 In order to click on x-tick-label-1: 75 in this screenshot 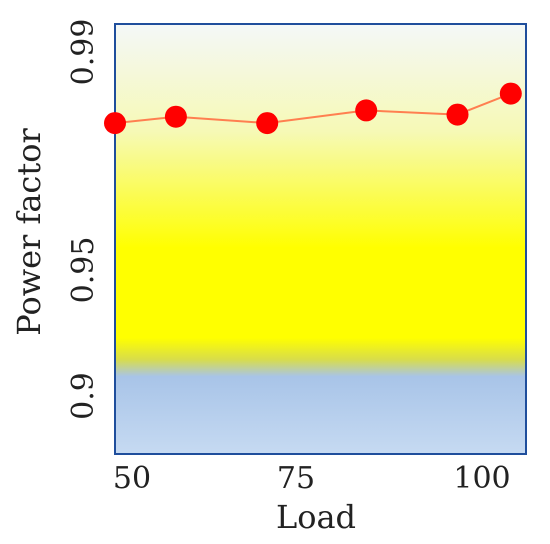, I will do `click(296, 478)`.